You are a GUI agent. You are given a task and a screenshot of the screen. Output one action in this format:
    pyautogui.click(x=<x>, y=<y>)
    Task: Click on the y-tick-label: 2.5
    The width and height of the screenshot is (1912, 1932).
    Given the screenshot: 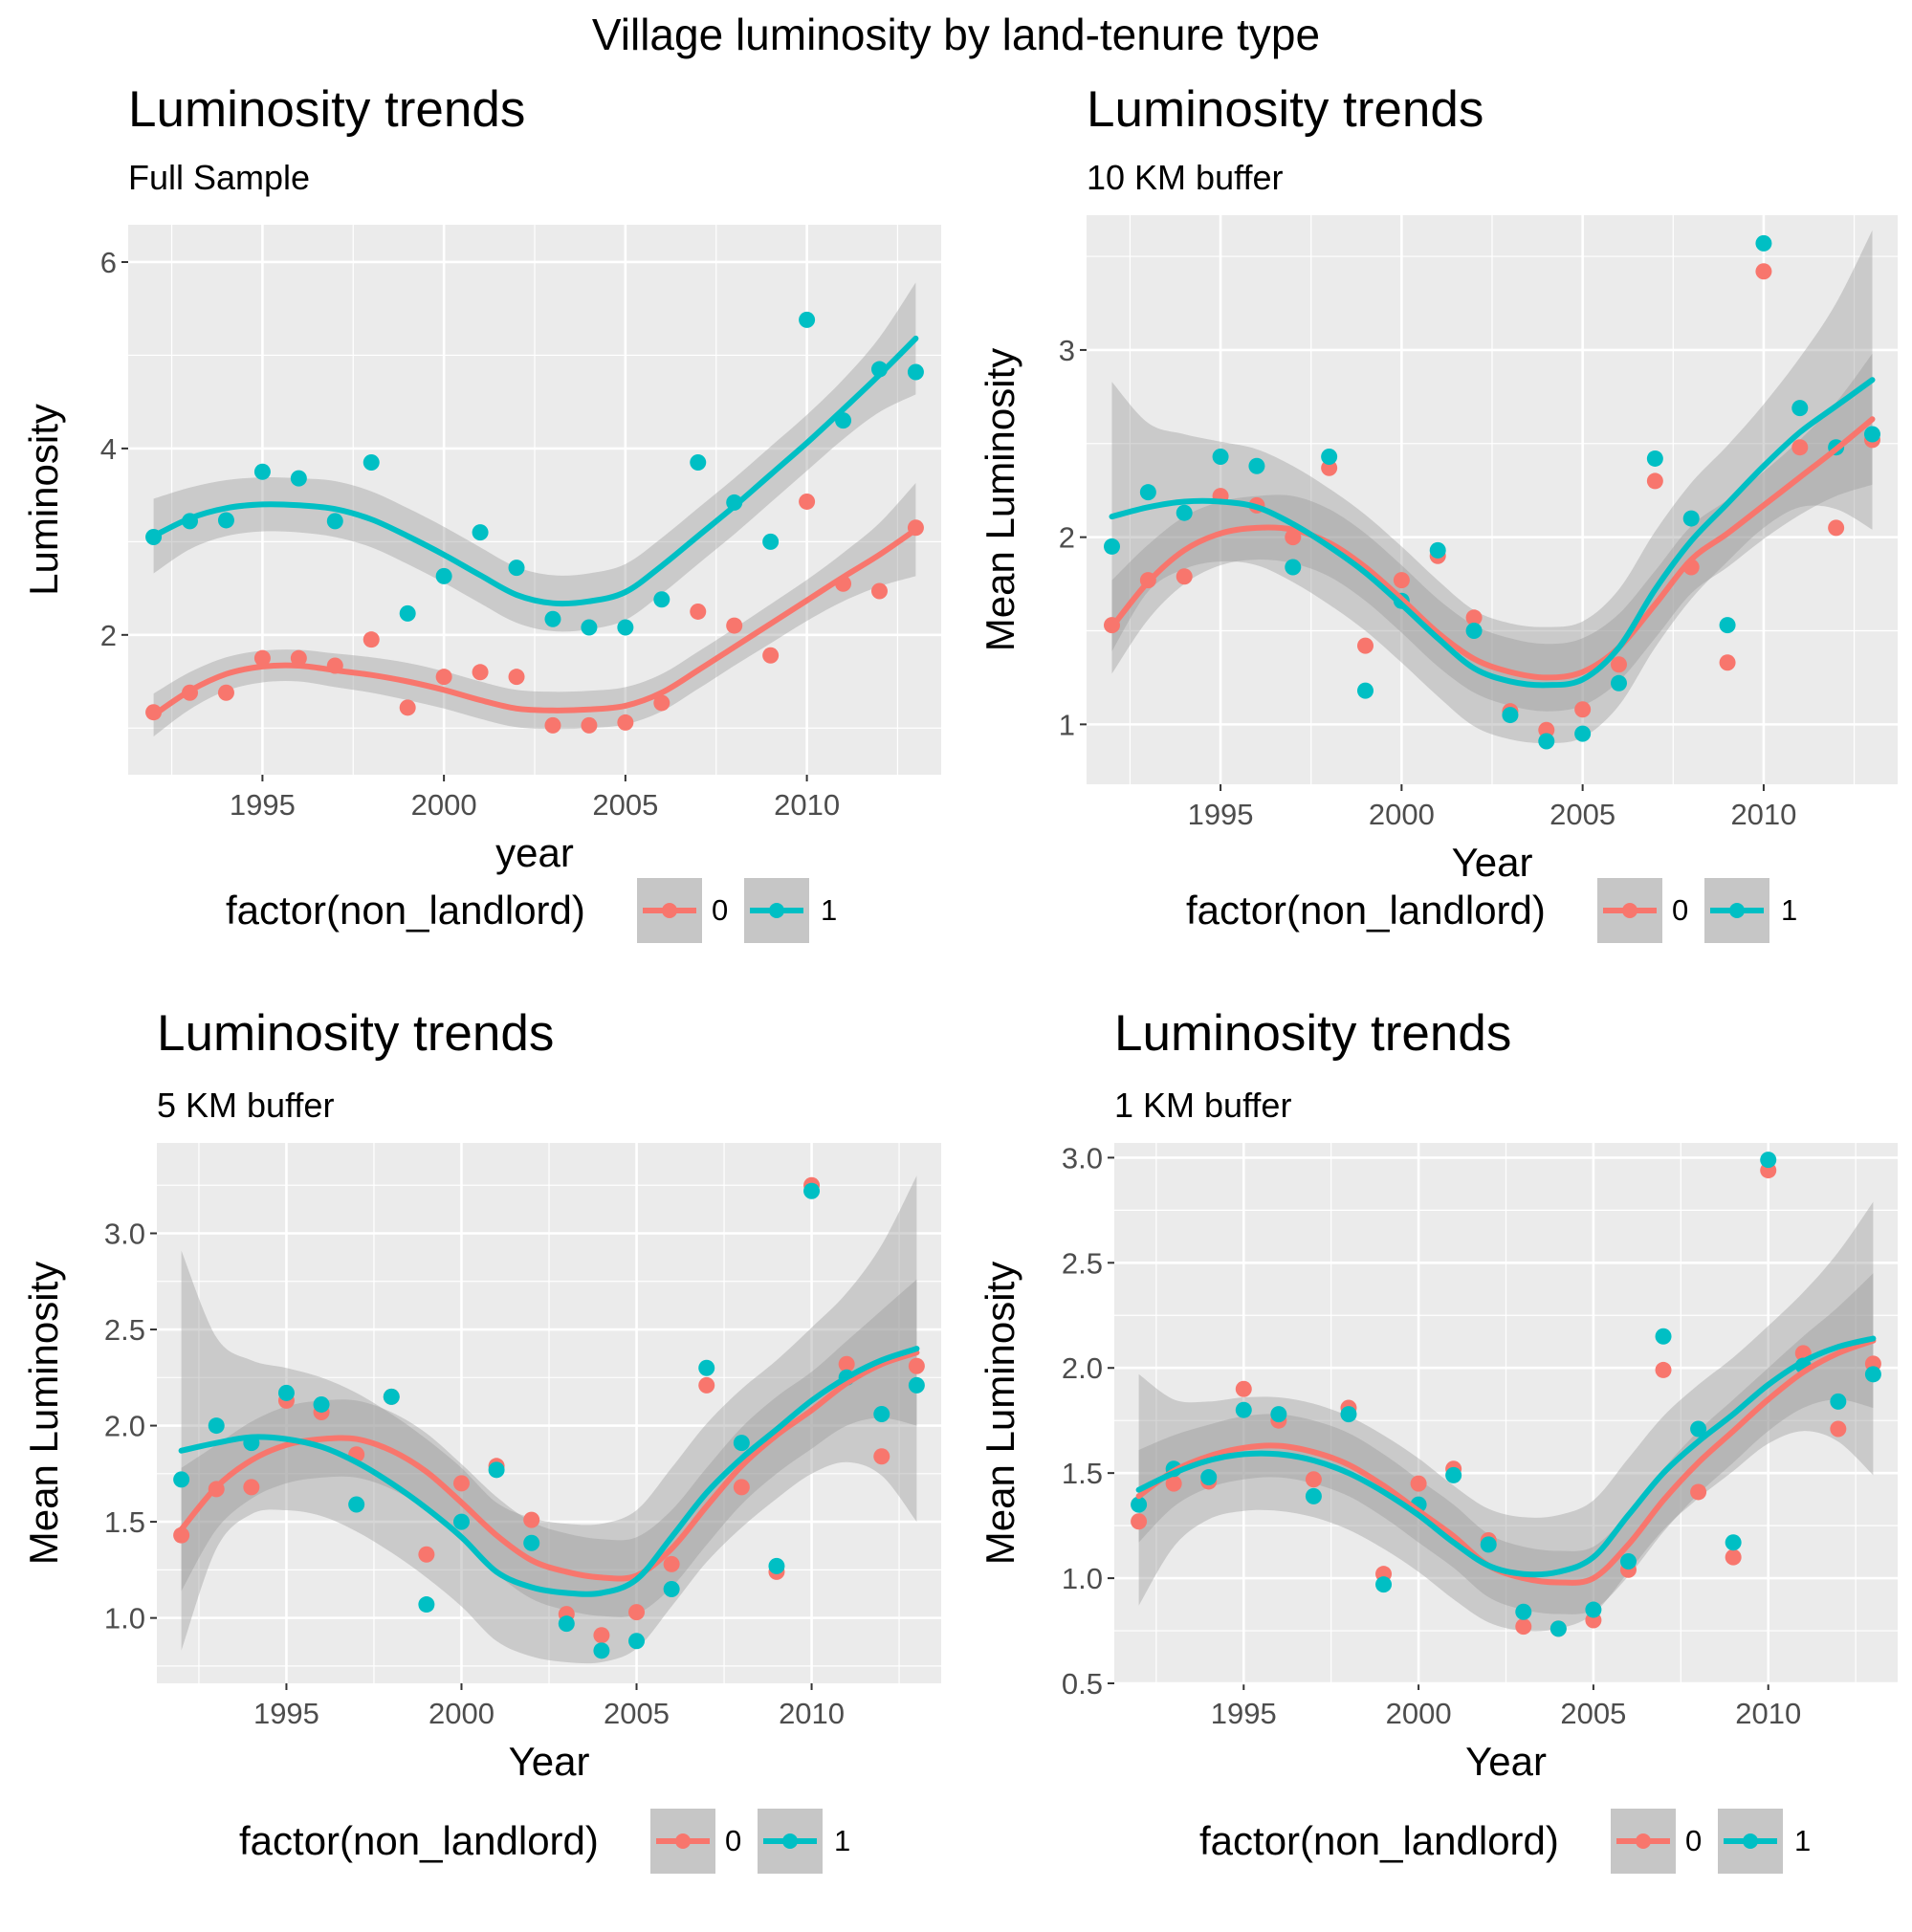 What is the action you would take?
    pyautogui.click(x=124, y=1330)
    